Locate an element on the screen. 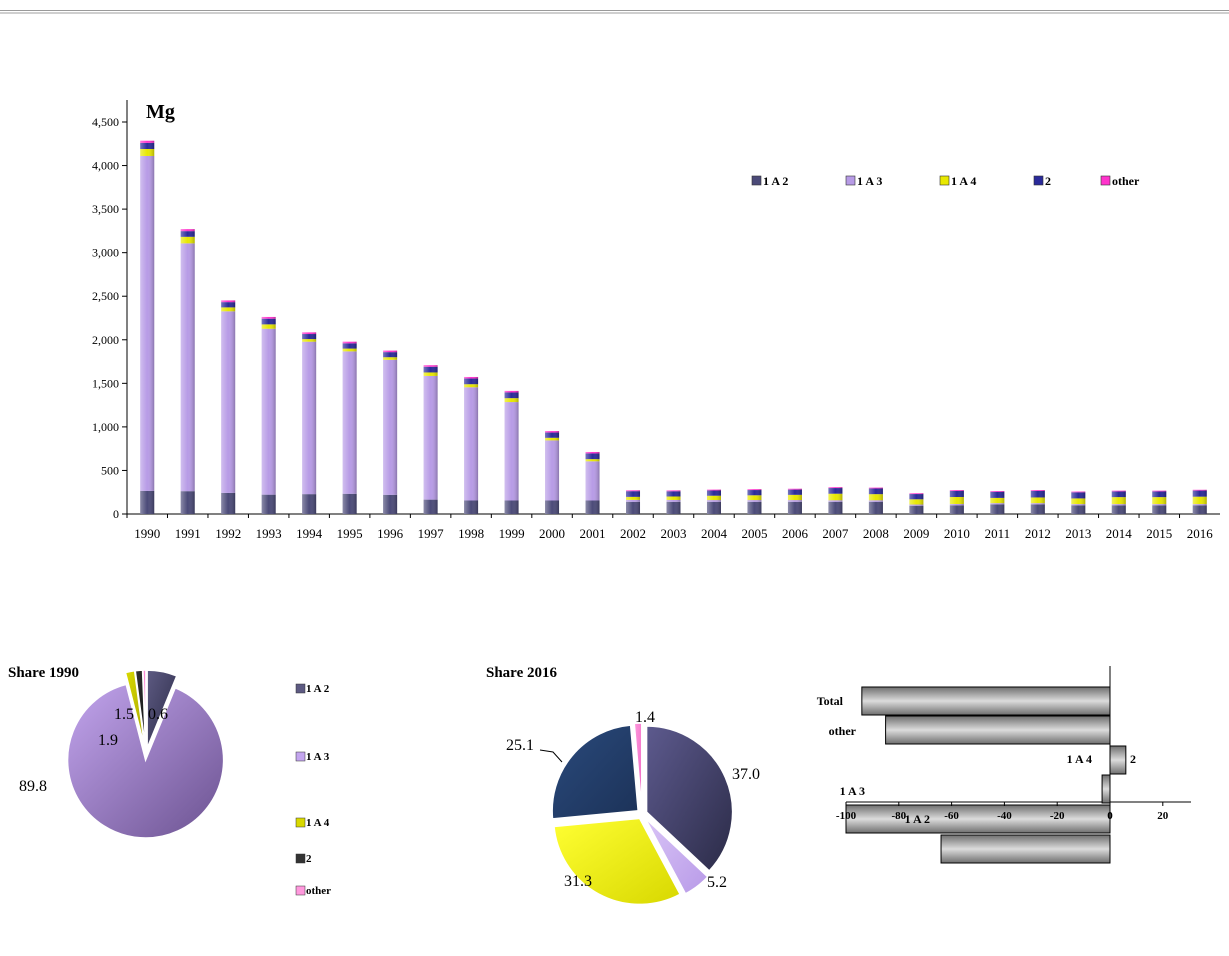  bar-segment-1-a-4-1990 is located at coordinates (147, 152).